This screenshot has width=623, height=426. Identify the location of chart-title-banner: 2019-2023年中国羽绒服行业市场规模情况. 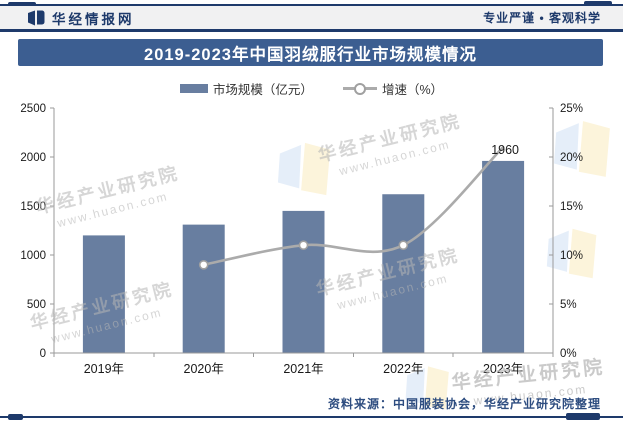
(310, 52).